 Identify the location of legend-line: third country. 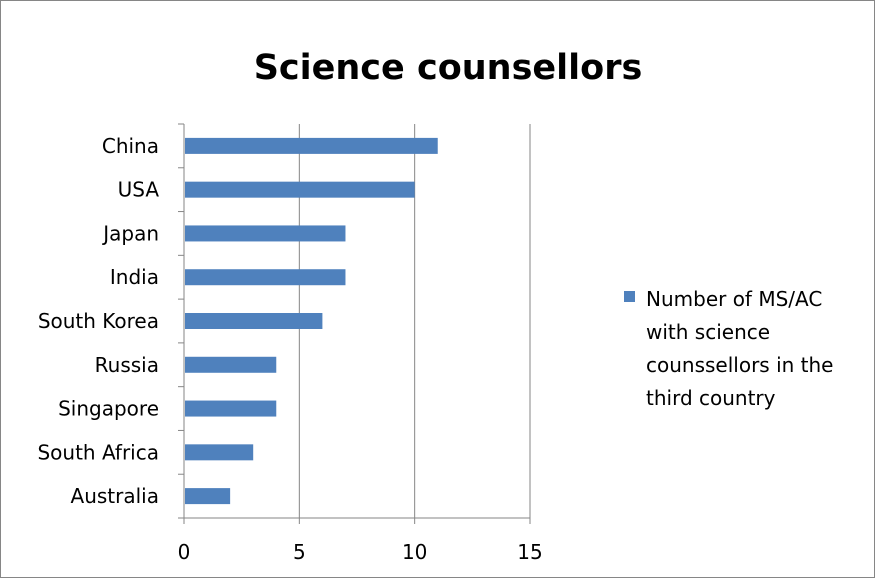
(711, 398).